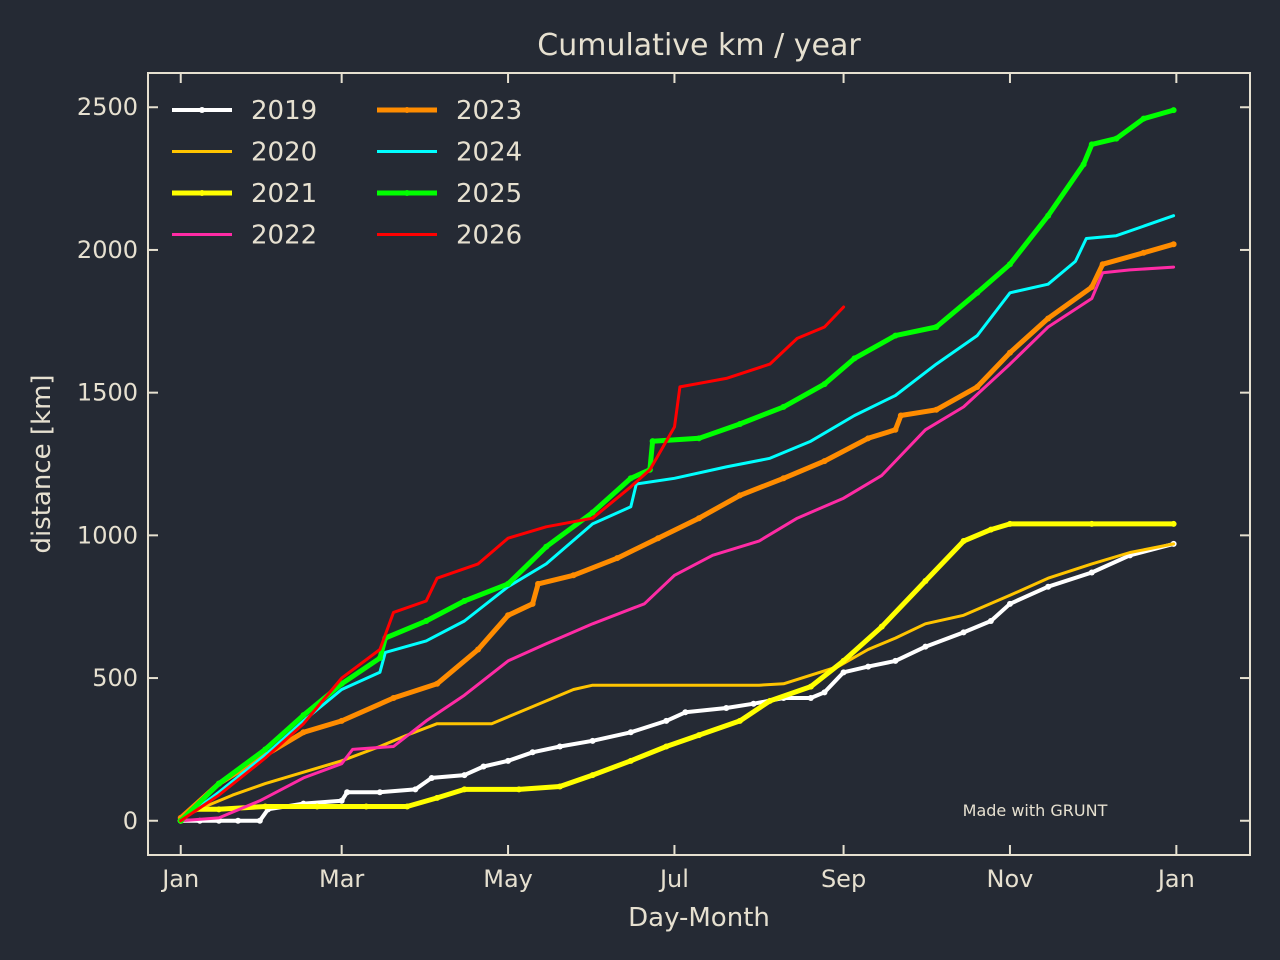  Describe the element at coordinates (347, 173) in the screenshot. I see `legend: 2019 2020 2021 2022 2023 2024 2025 2026` at that location.